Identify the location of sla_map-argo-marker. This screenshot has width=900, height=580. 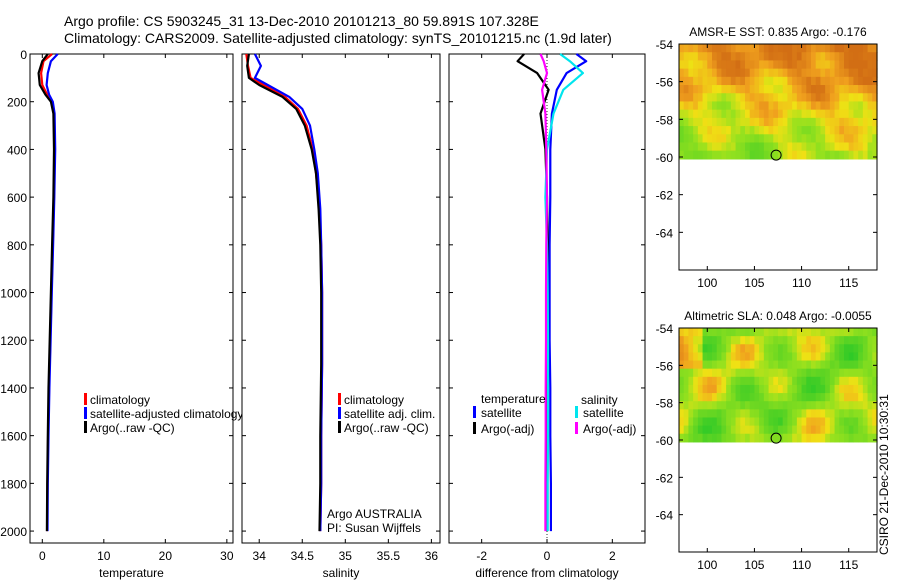
(776, 438).